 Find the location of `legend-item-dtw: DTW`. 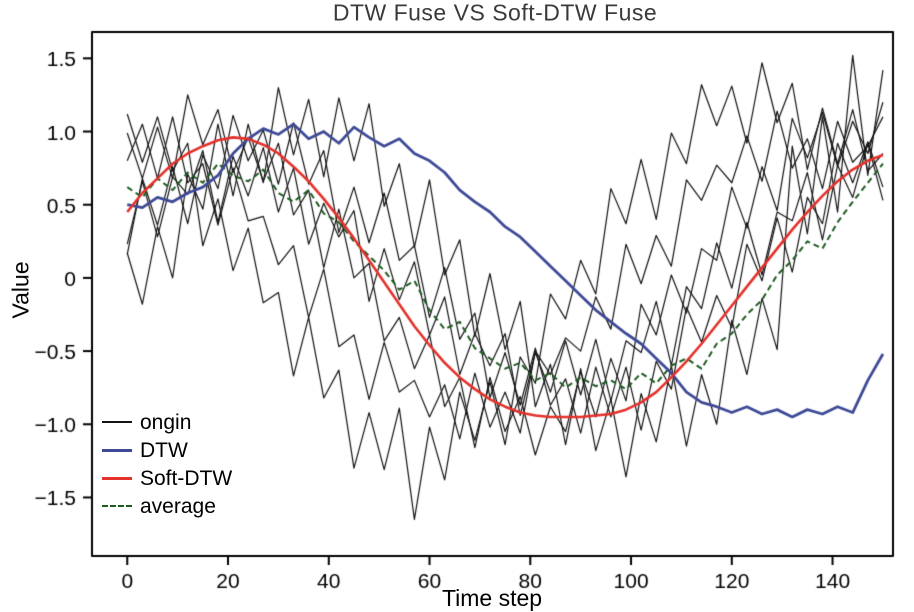

legend-item-dtw: DTW is located at coordinates (167, 450).